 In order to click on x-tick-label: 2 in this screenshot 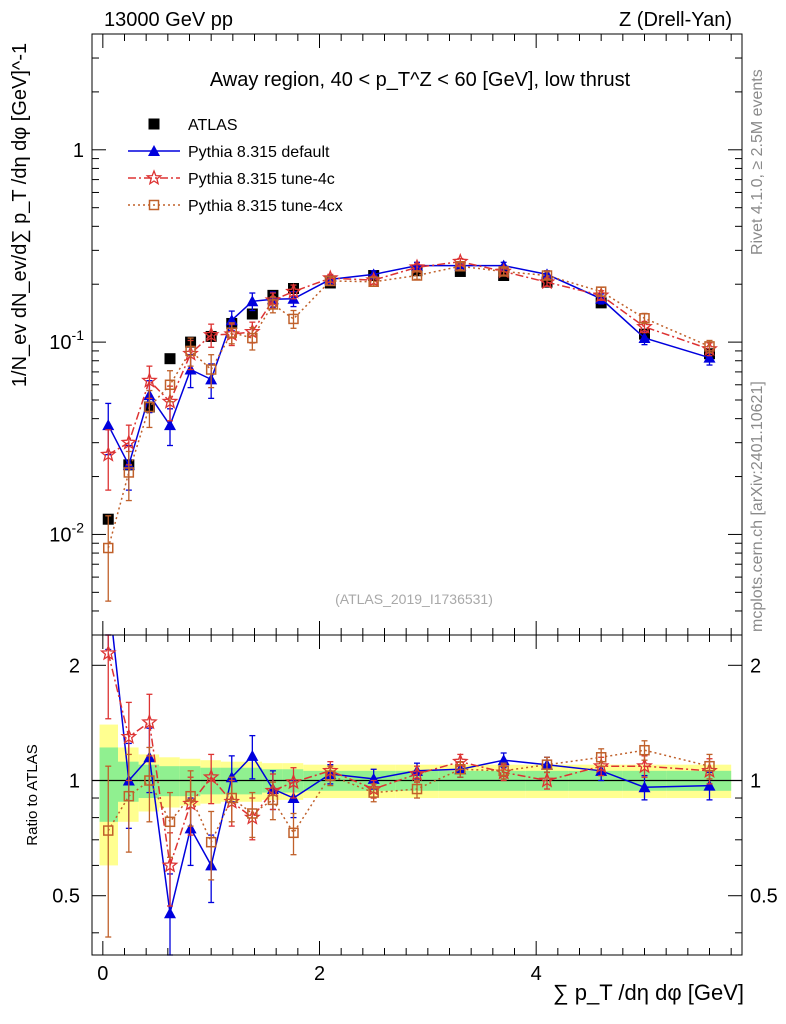, I will do `click(319, 974)`.